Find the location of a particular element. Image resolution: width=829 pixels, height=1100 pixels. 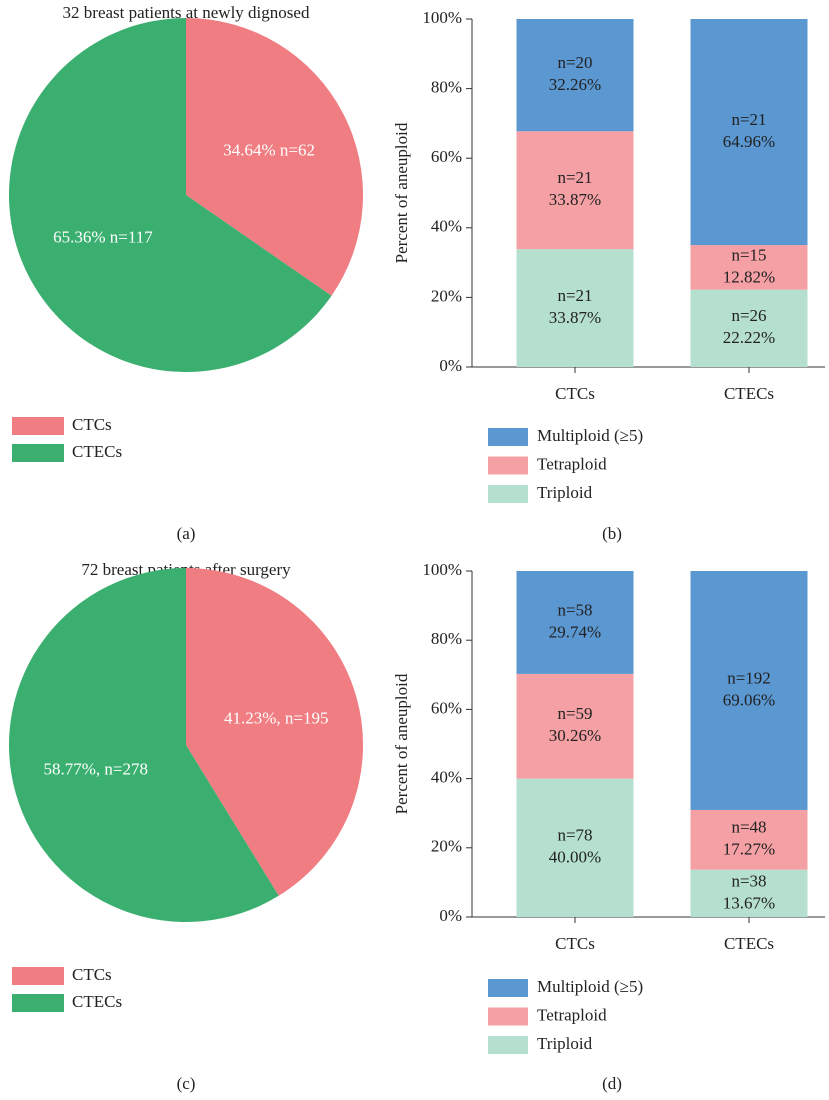

bar-label: 22.22% is located at coordinates (749, 337).